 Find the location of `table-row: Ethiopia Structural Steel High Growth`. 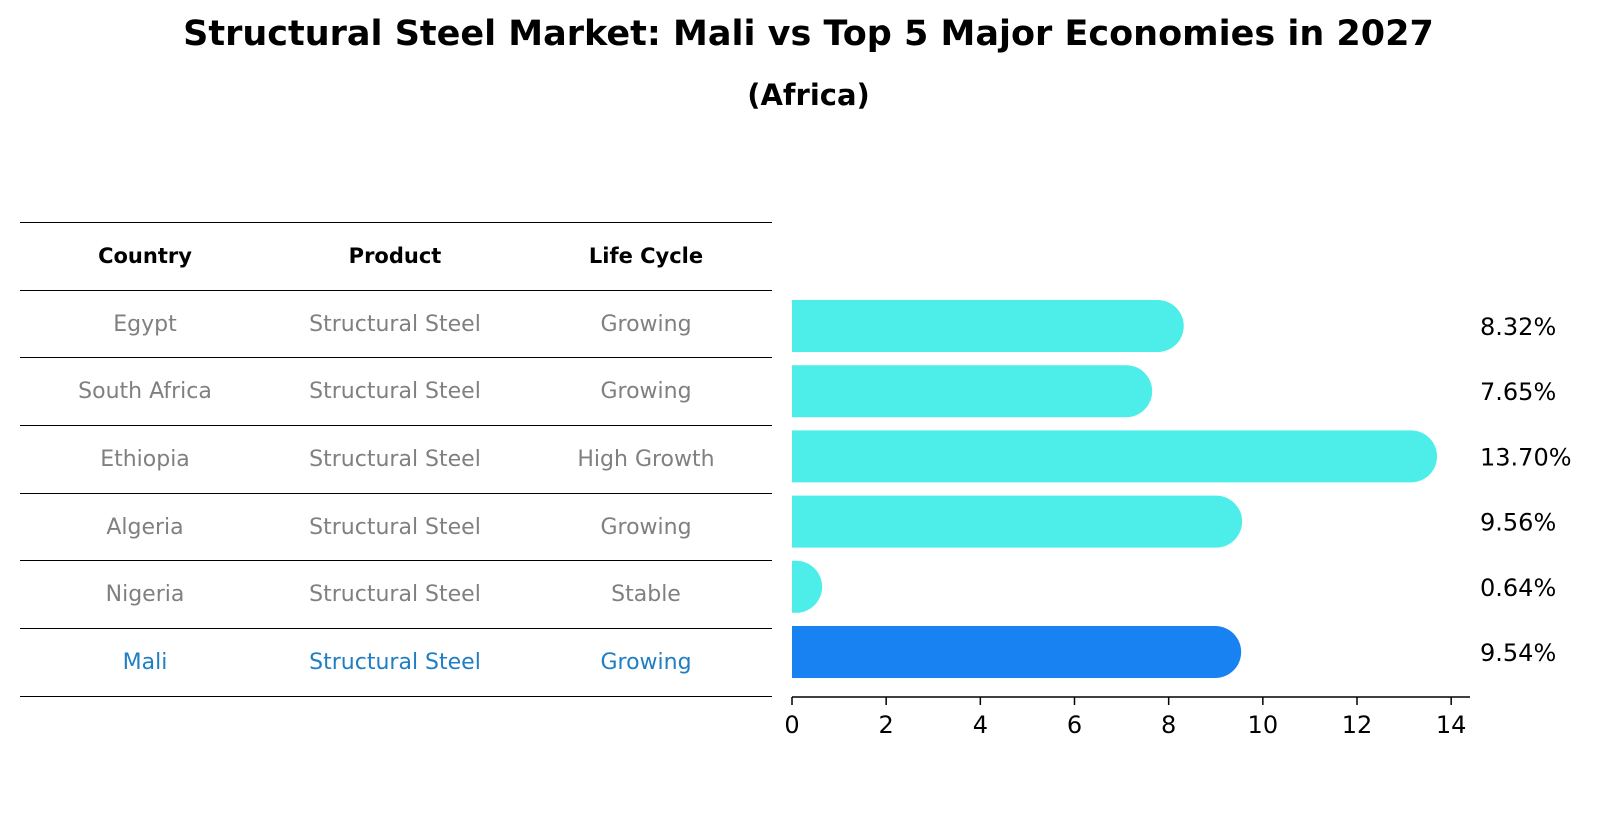

table-row: Ethiopia Structural Steel High Growth is located at coordinates (396, 459).